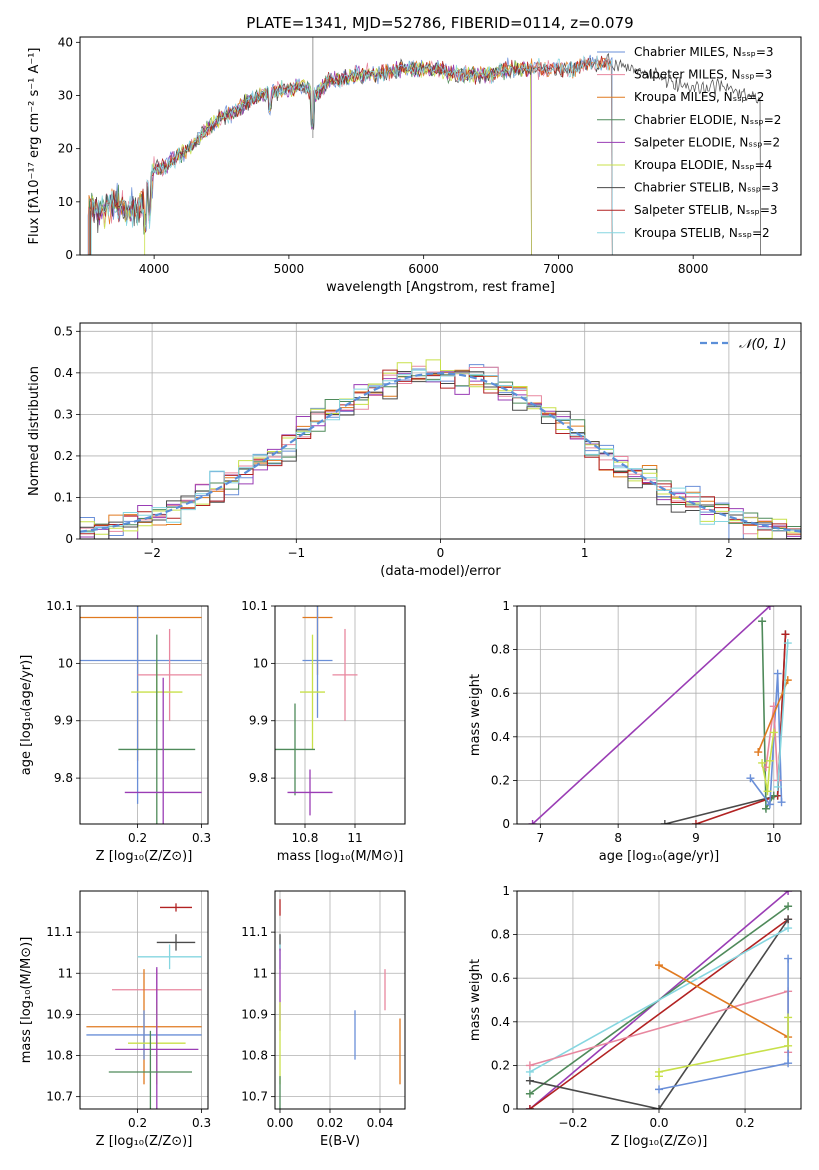  Describe the element at coordinates (323, 731) in the screenshot. I see `panel-age-vs-mass: 10.8 11 9.8 9.9 10 10.1 mass [log₁₀(M/M⊙)]` at that location.